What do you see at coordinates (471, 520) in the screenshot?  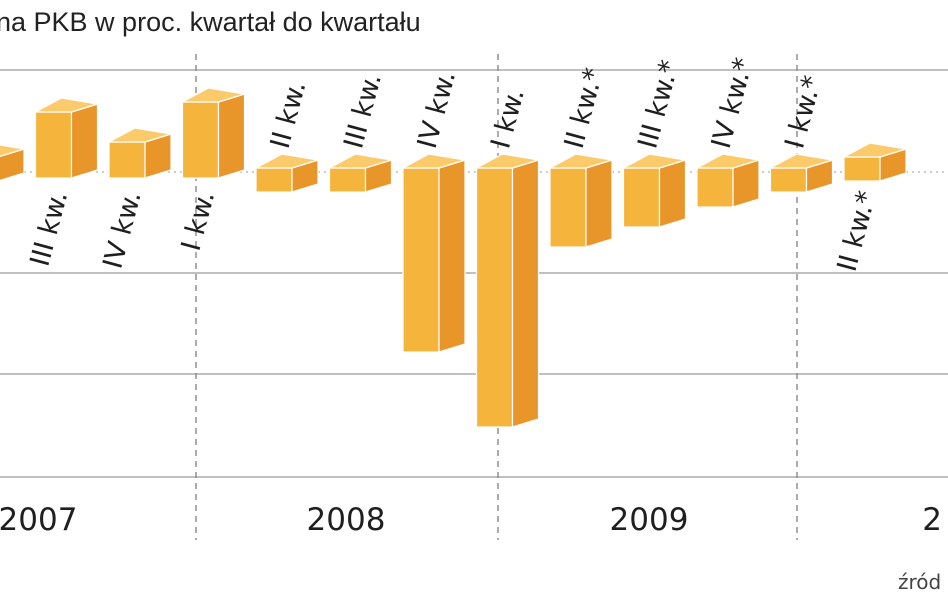 I see `year-labels: 2007 2008 2009 2` at bounding box center [471, 520].